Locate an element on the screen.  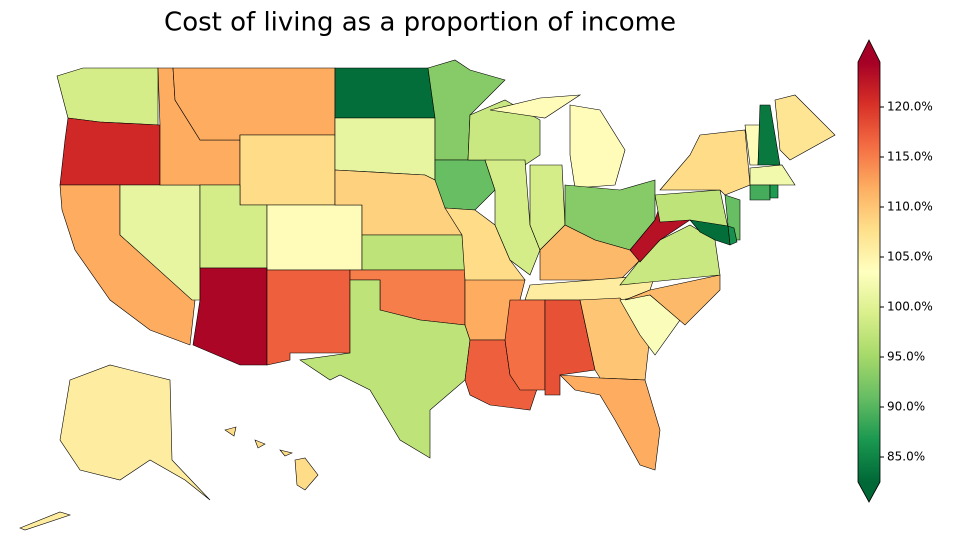
colorbar is located at coordinates (869, 272).